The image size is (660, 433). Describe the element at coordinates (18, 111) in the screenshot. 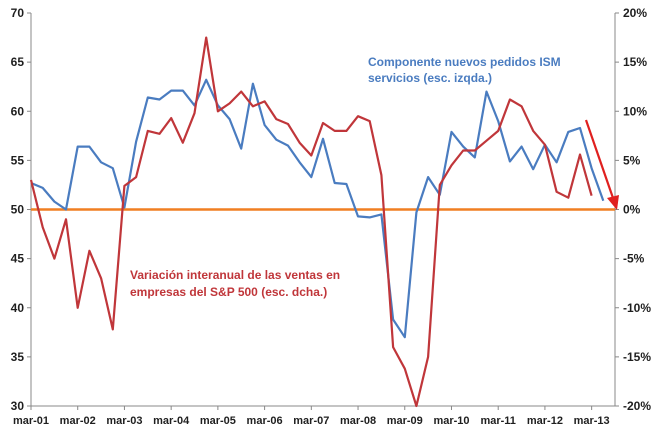

I see `left-tick-label: 60` at that location.